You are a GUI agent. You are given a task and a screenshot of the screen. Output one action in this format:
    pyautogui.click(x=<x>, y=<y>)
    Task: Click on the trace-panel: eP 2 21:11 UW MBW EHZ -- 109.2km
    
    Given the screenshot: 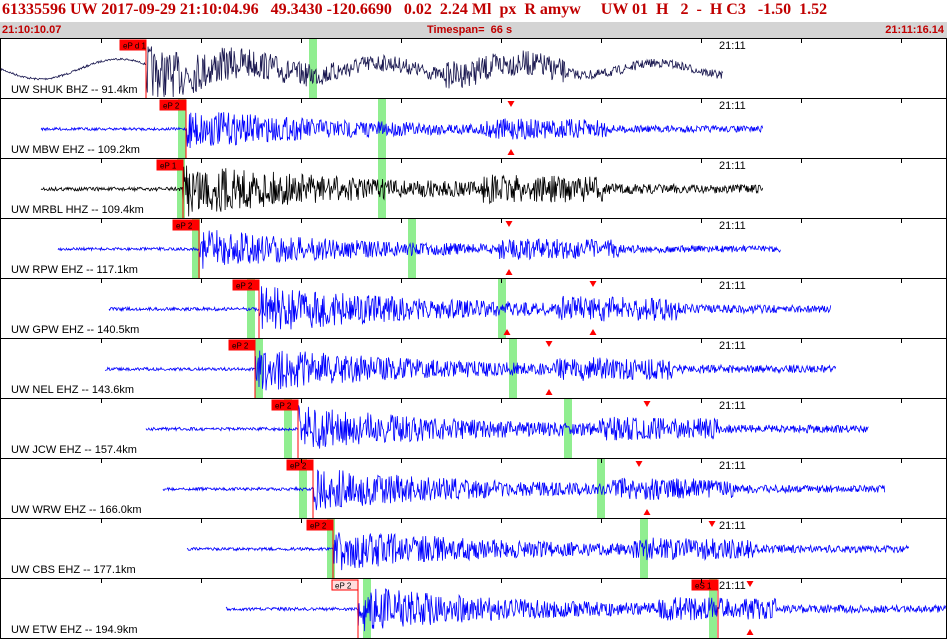 What is the action you would take?
    pyautogui.click(x=473, y=128)
    